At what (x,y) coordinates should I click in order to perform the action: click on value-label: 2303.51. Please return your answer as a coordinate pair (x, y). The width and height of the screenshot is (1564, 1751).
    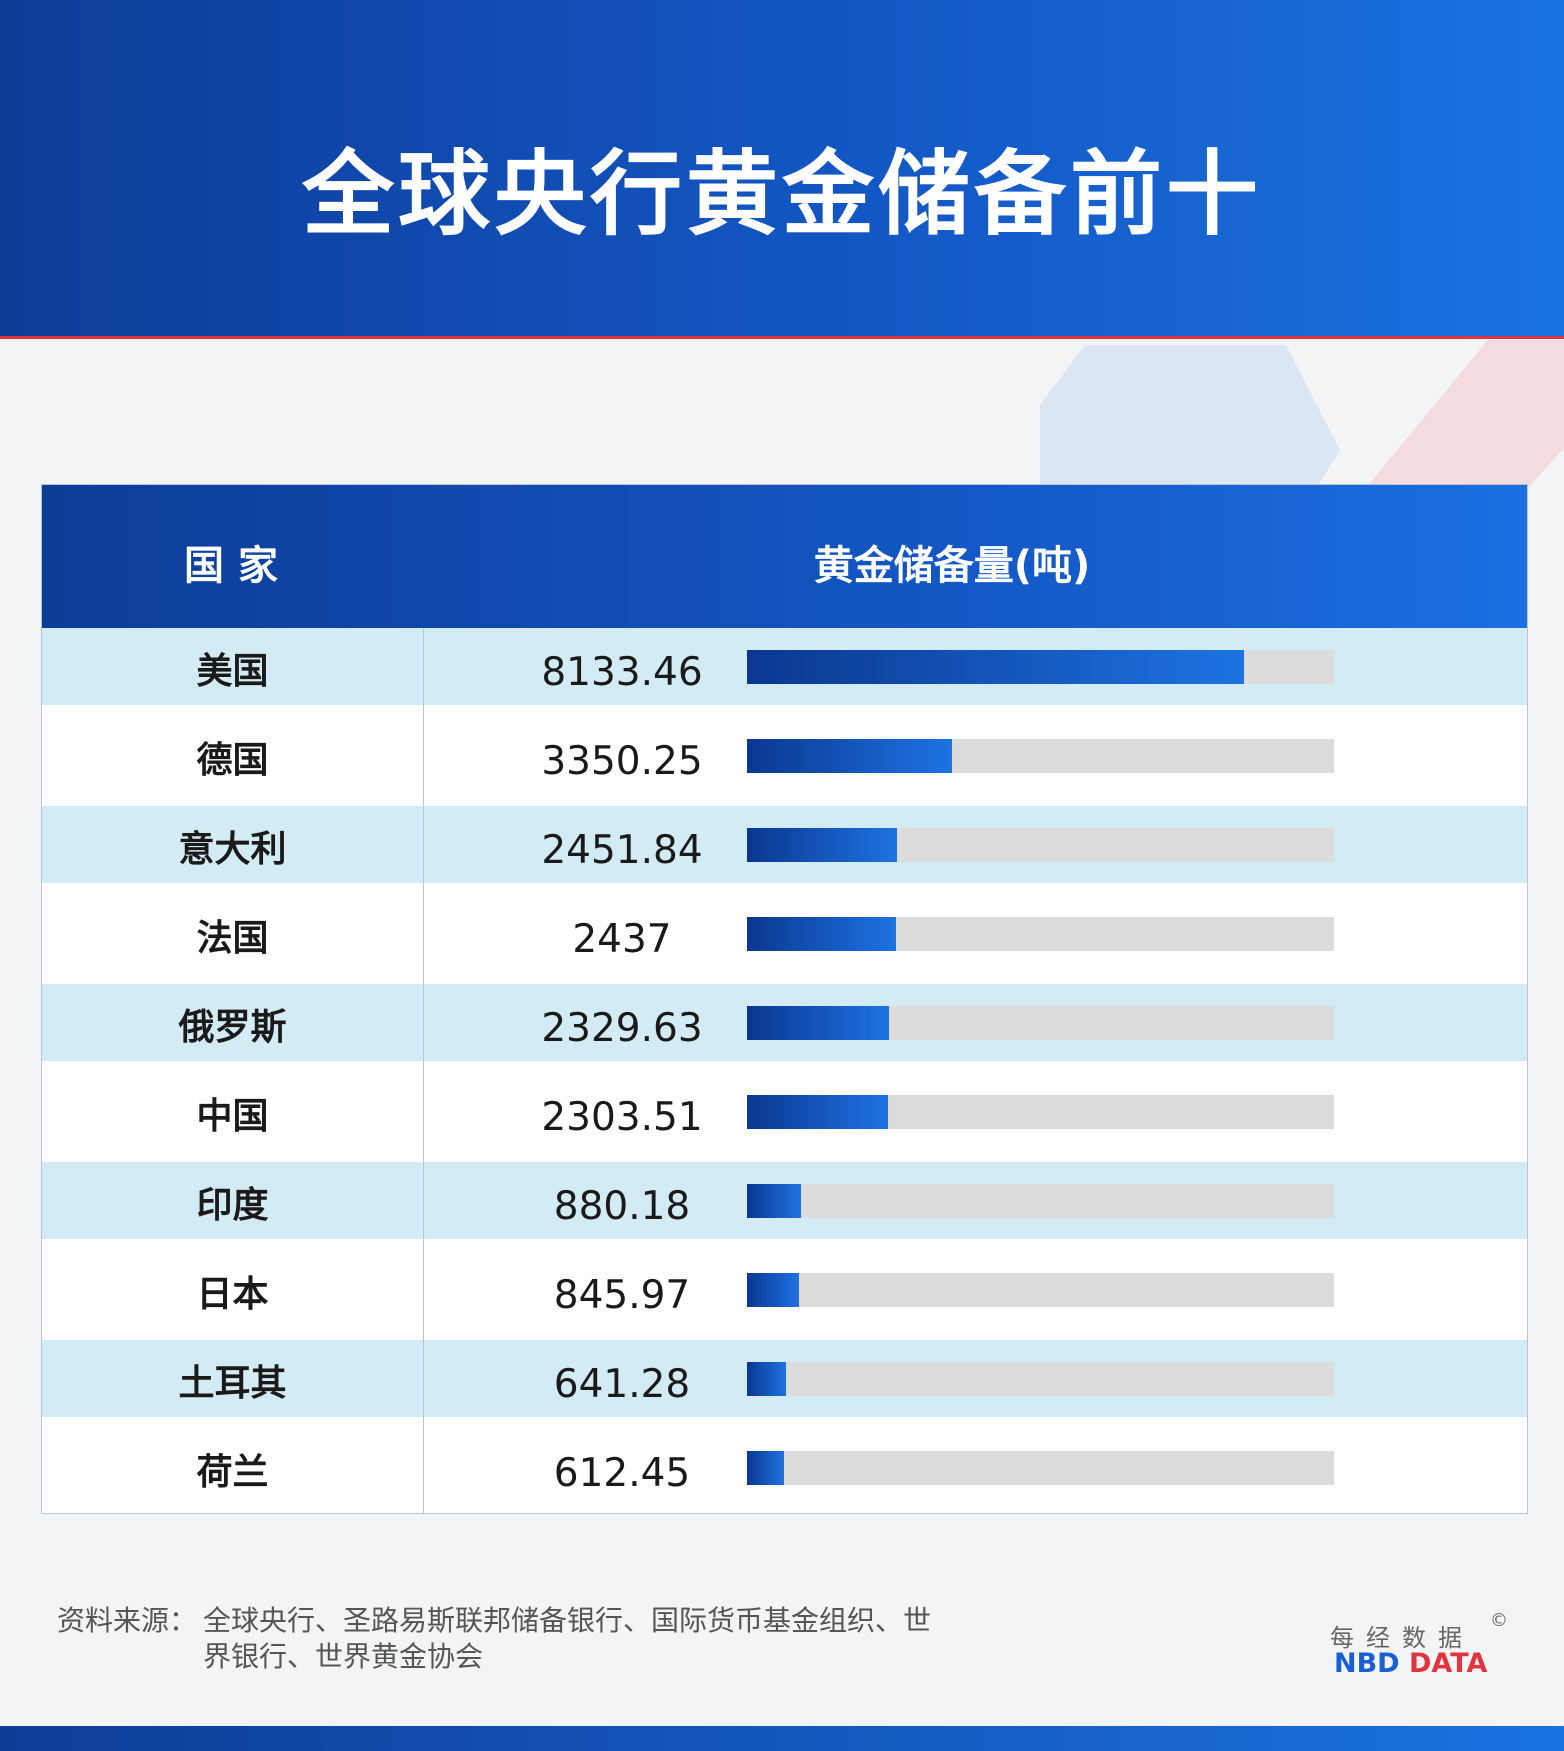
    Looking at the image, I should click on (622, 1117).